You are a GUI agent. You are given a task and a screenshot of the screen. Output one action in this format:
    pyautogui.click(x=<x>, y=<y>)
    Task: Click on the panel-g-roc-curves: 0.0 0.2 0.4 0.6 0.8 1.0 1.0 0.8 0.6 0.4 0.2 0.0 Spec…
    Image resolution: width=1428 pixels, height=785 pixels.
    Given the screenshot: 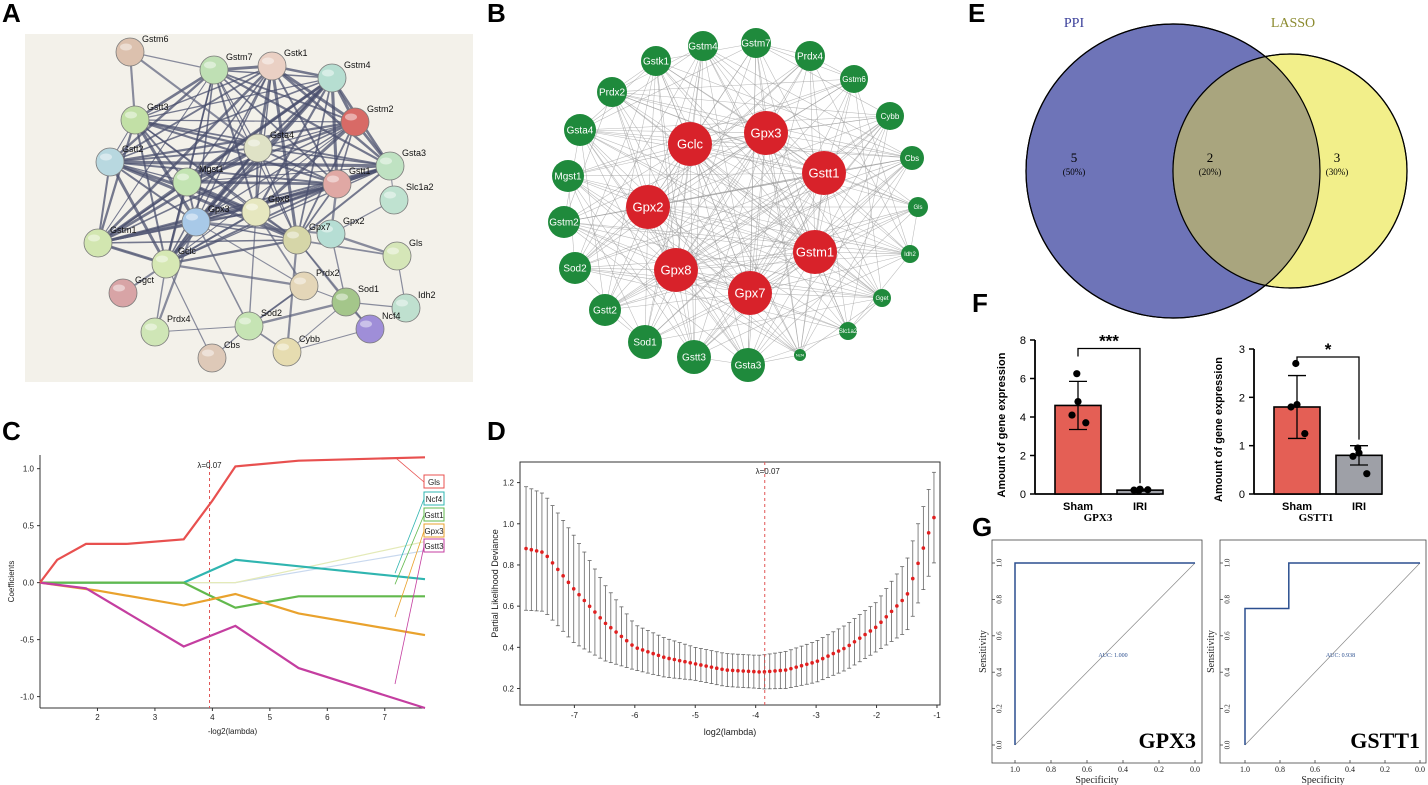 What is the action you would take?
    pyautogui.click(x=1202, y=662)
    